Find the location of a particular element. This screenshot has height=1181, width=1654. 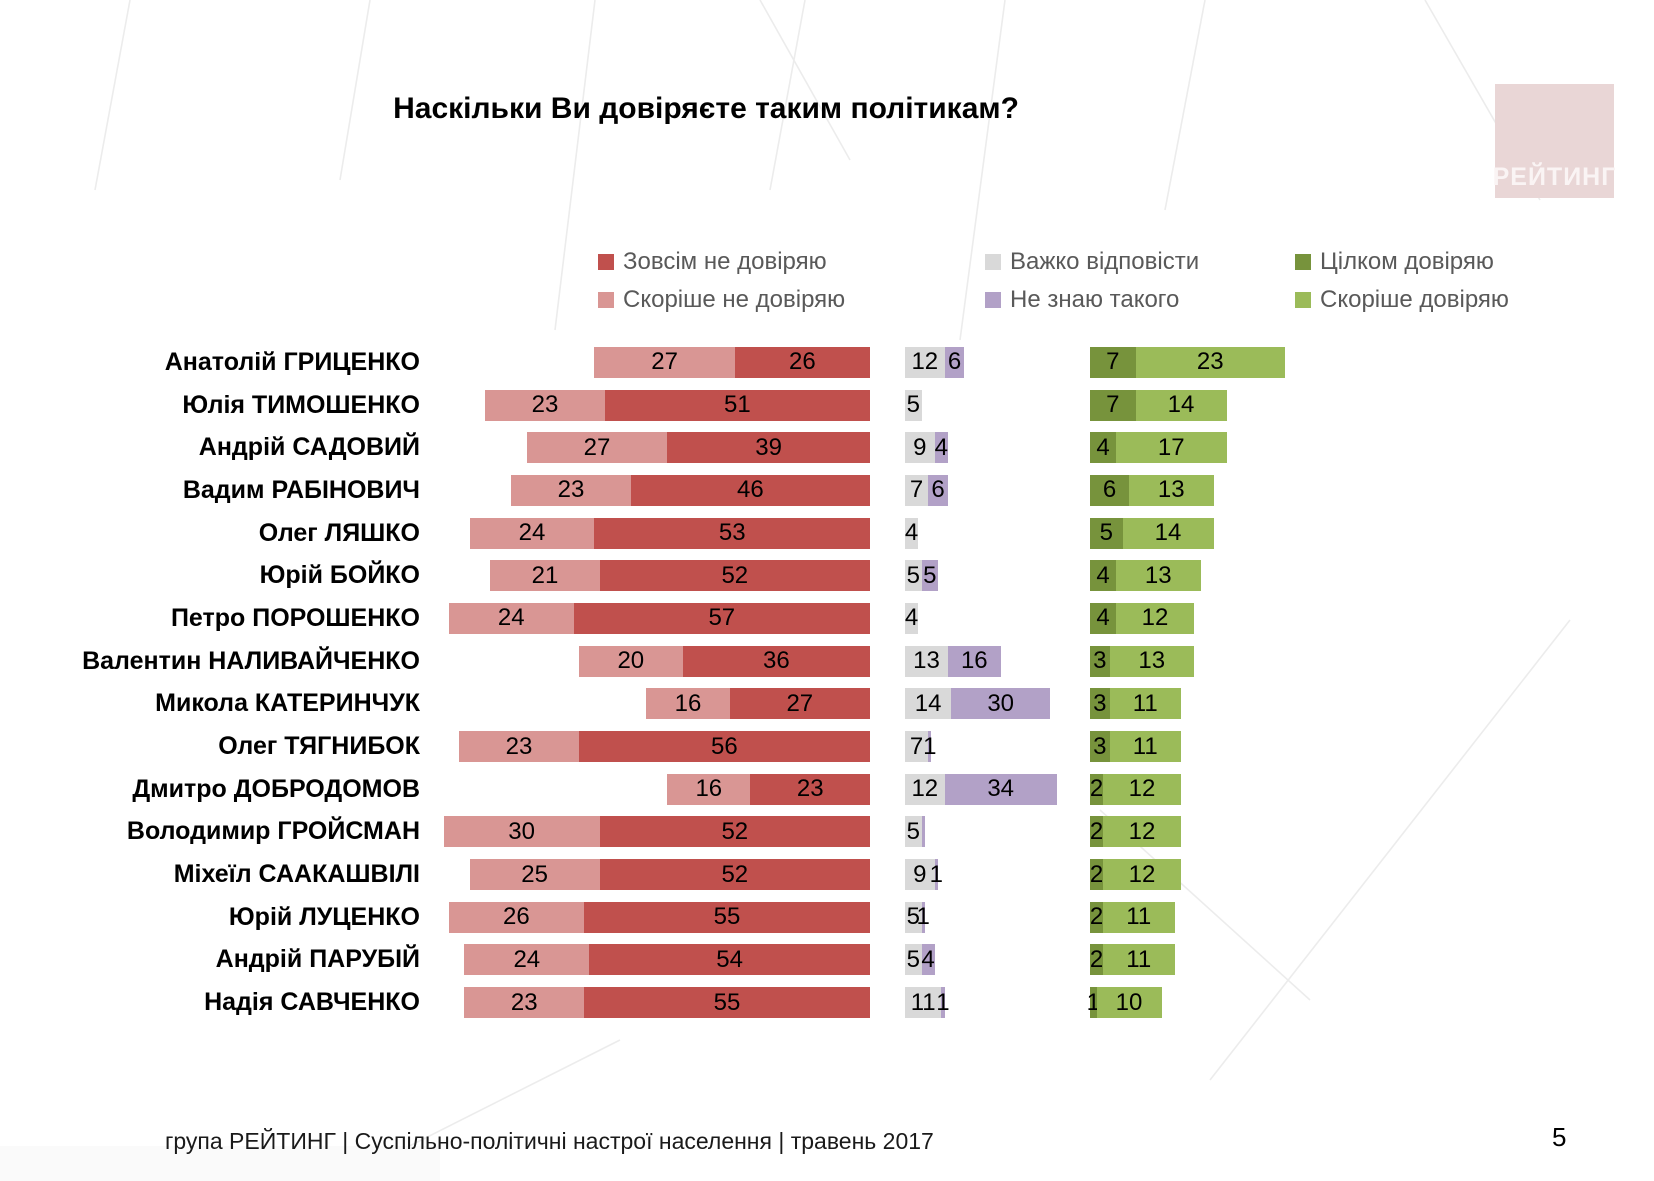

bar-hard-to-say: 5 is located at coordinates (913, 405).